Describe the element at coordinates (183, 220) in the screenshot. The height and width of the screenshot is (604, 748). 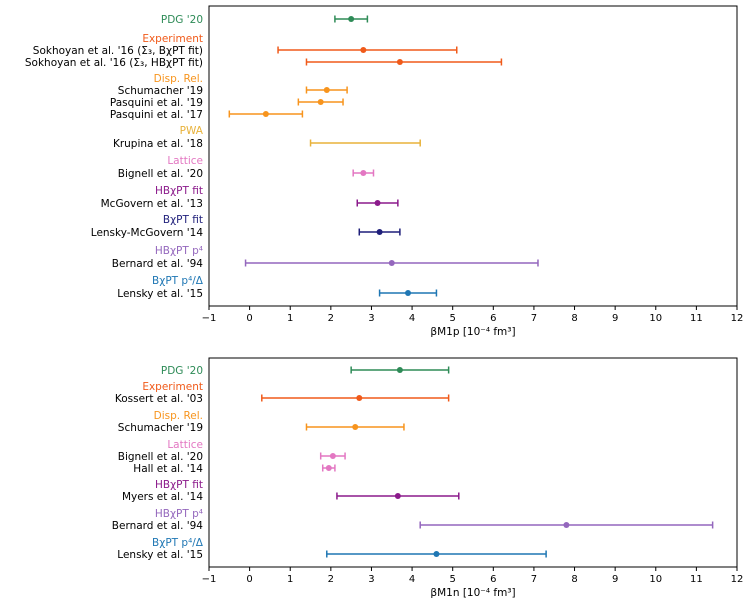
I see `group-label: BχPT fit` at that location.